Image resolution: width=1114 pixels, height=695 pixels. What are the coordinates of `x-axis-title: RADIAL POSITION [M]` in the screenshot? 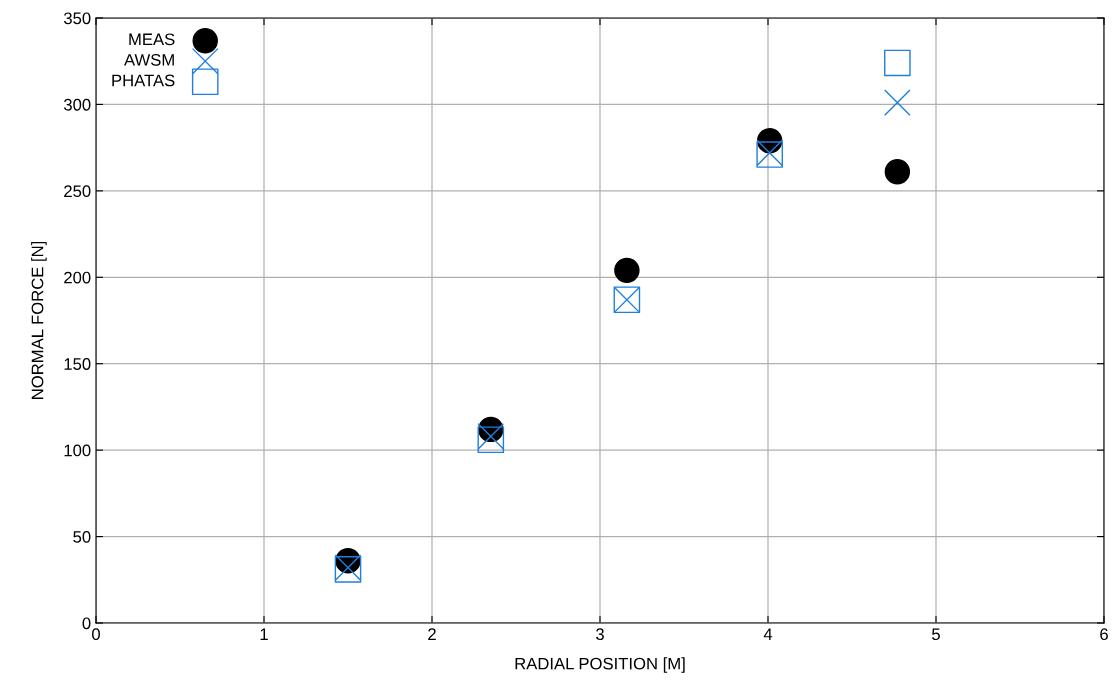 It's located at (600, 665).